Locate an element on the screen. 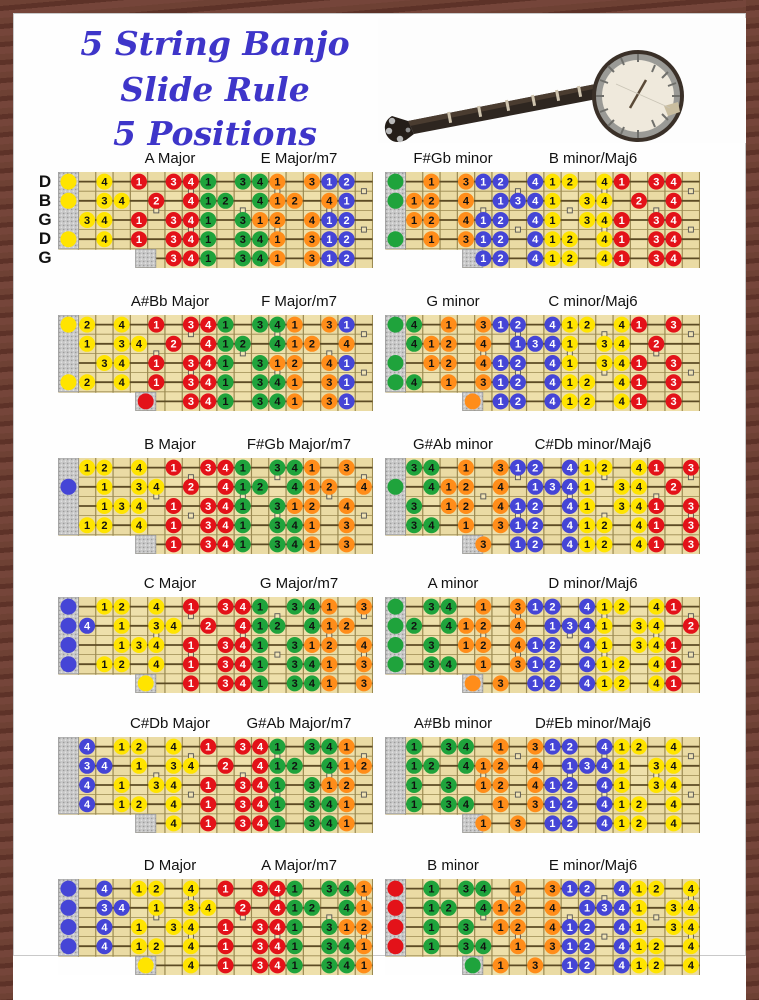  chord-label-r6-4: E minor/Maj6 is located at coordinates (593, 865).